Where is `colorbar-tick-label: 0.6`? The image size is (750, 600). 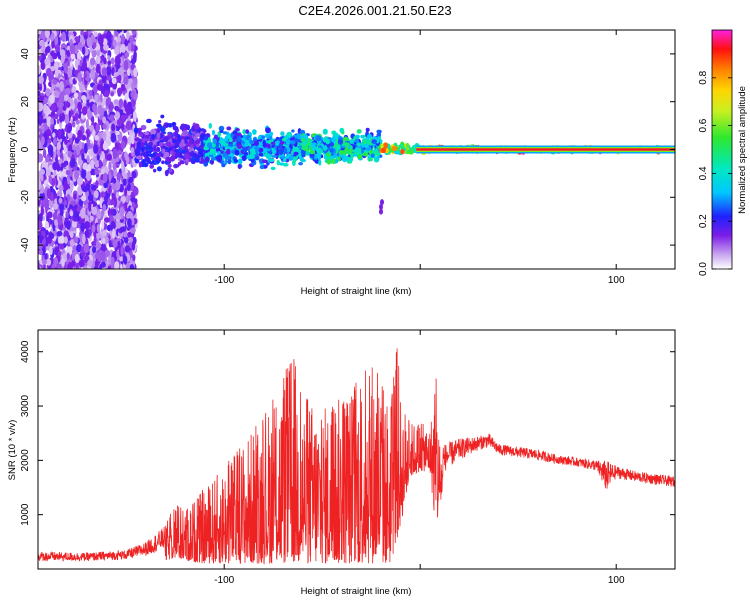
colorbar-tick-label: 0.6 is located at coordinates (703, 125).